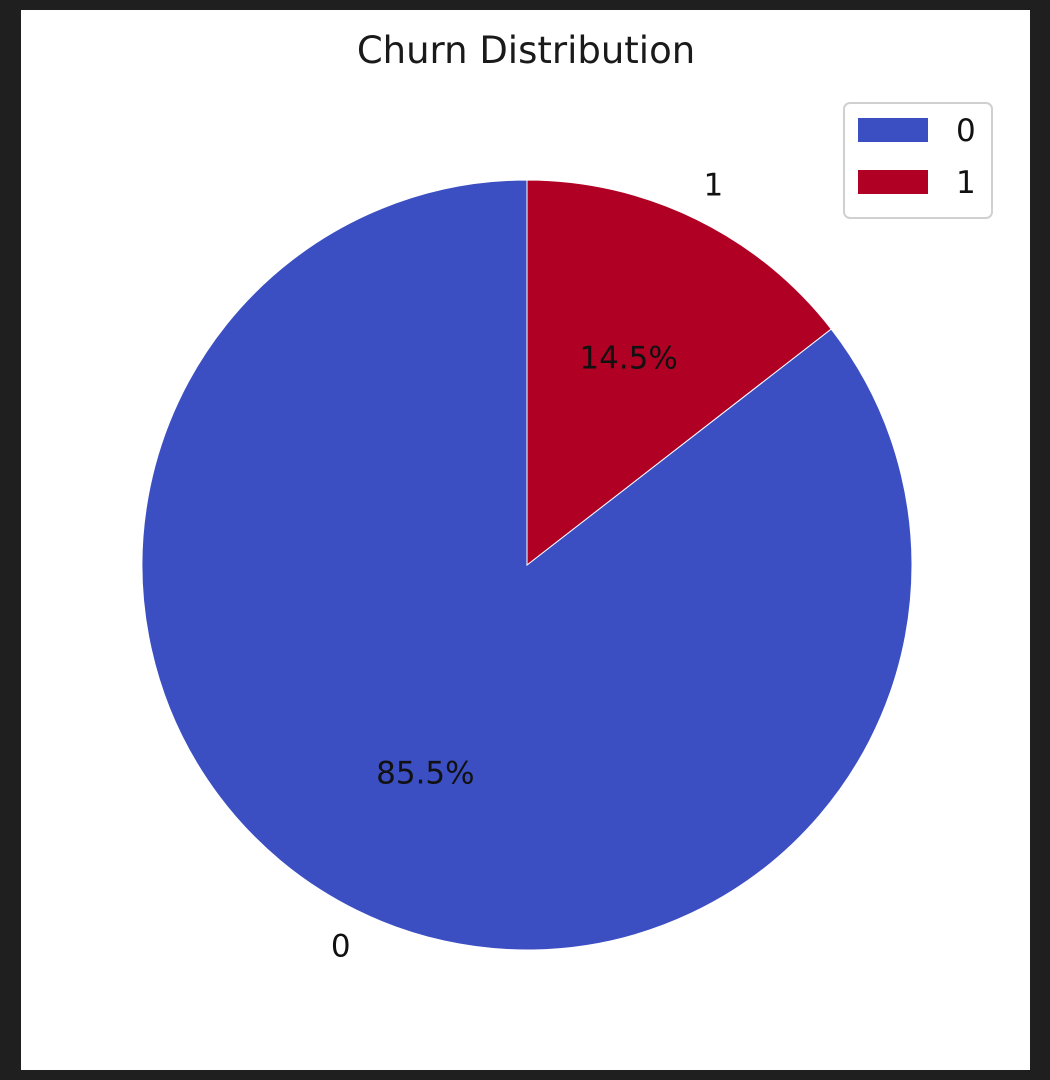 The width and height of the screenshot is (1050, 1080). Describe the element at coordinates (713, 186) in the screenshot. I see `category-label-1: 1` at that location.